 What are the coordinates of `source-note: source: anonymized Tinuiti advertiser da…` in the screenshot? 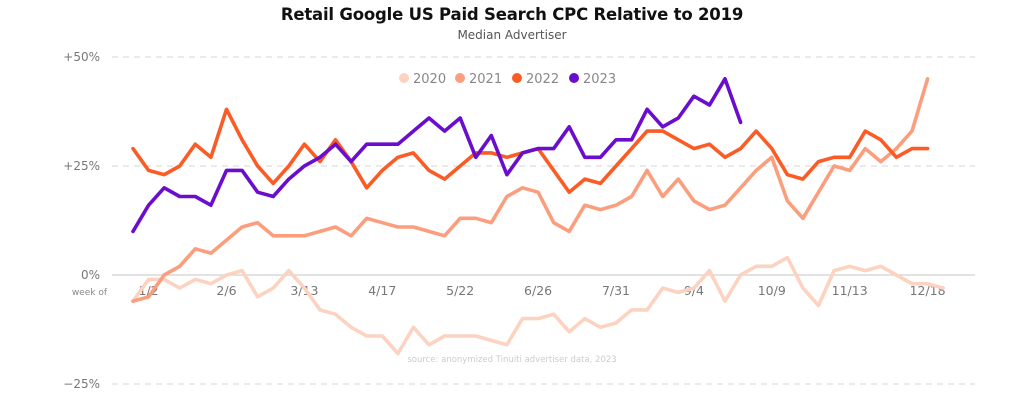 It's located at (511, 360).